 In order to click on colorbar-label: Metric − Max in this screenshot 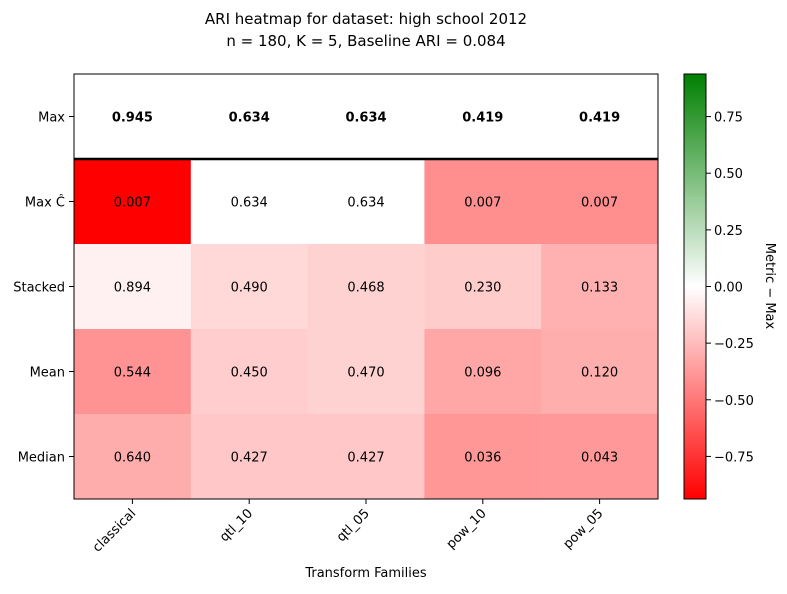, I will do `click(769, 286)`.